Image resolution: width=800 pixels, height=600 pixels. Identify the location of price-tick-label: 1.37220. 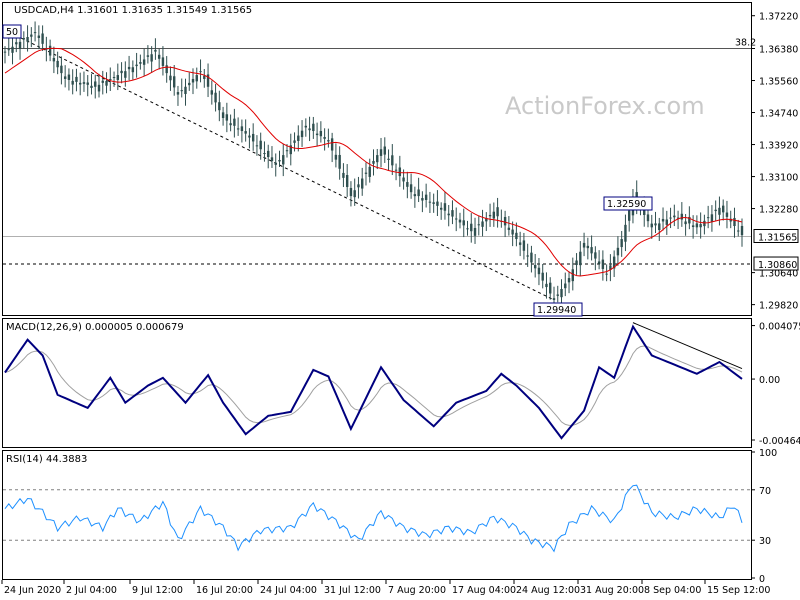
(778, 17).